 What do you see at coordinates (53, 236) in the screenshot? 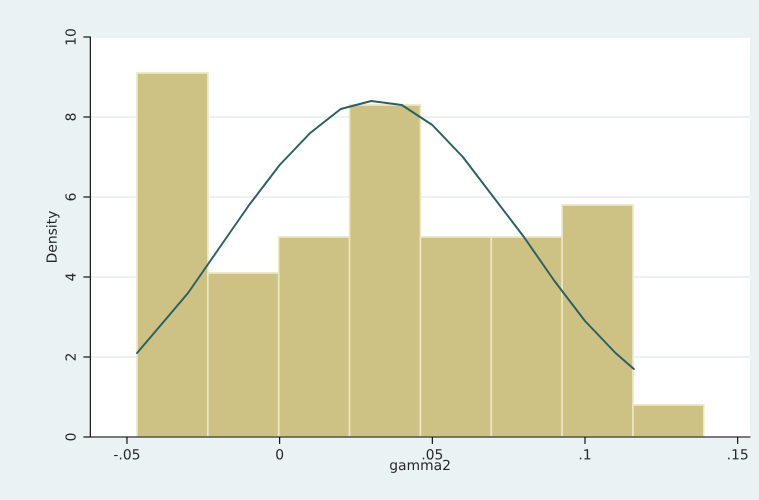
I see `y-axis-title: Density` at bounding box center [53, 236].